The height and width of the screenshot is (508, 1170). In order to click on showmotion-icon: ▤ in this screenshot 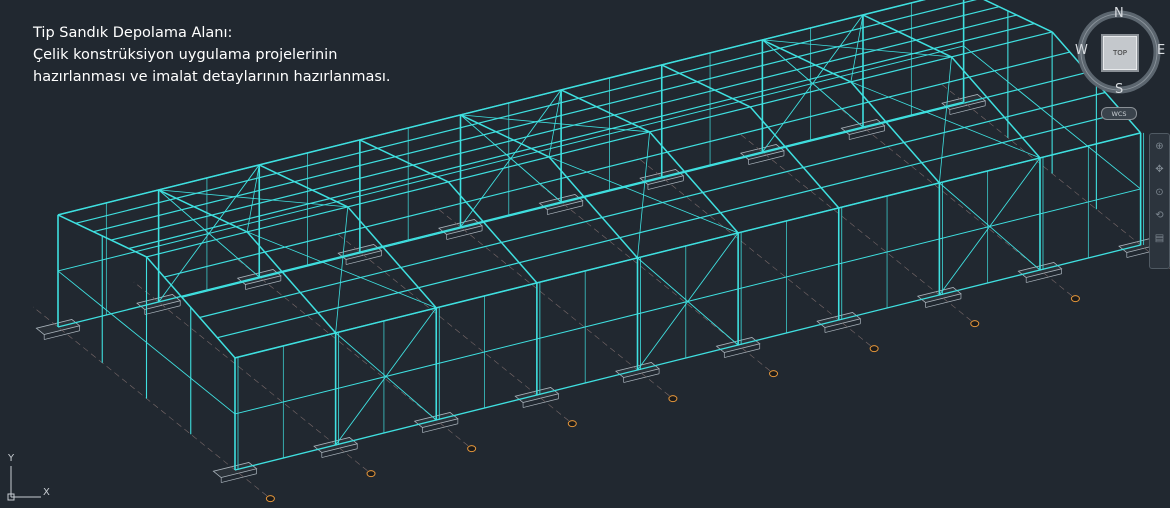, I will do `click(1159, 238)`.